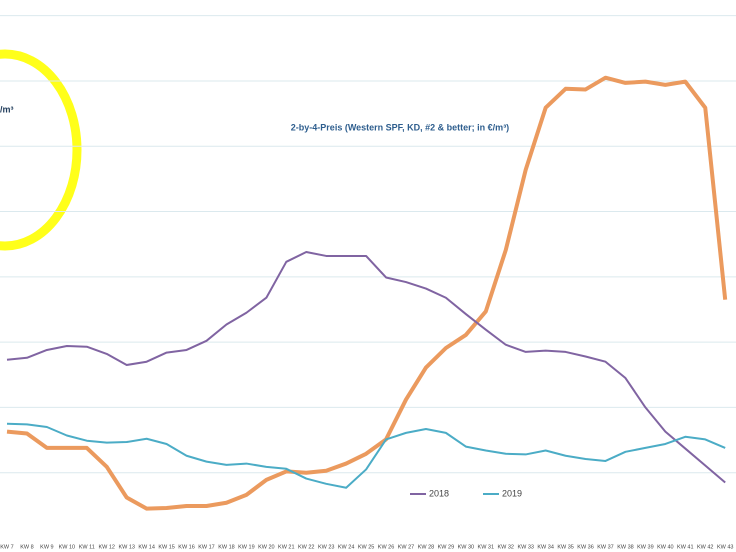  I want to click on x-tick-label: KW 32, so click(505, 547).